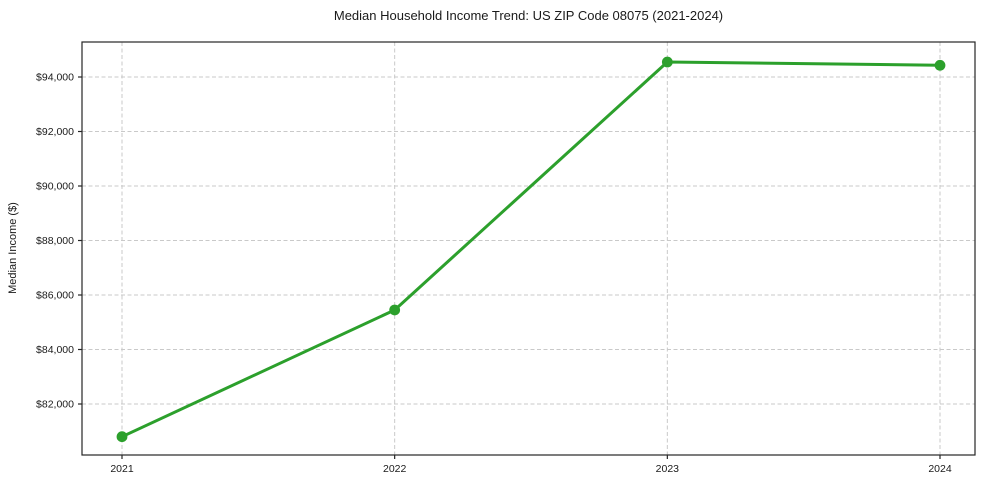 Image resolution: width=989 pixels, height=490 pixels. What do you see at coordinates (395, 469) in the screenshot?
I see `x-tick-label: 2022` at bounding box center [395, 469].